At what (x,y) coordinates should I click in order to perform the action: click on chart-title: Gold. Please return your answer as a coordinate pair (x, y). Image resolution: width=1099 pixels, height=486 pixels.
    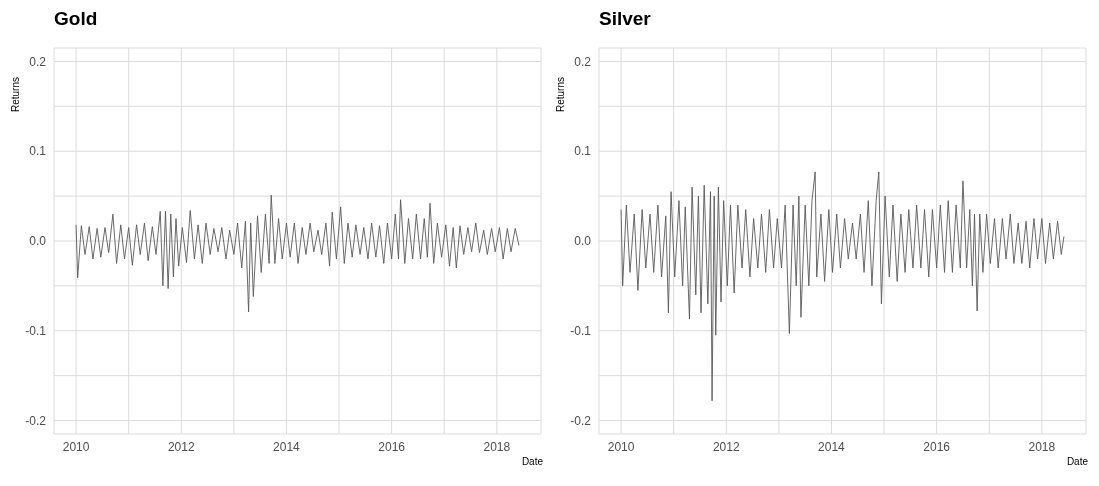
    Looking at the image, I should click on (76, 19).